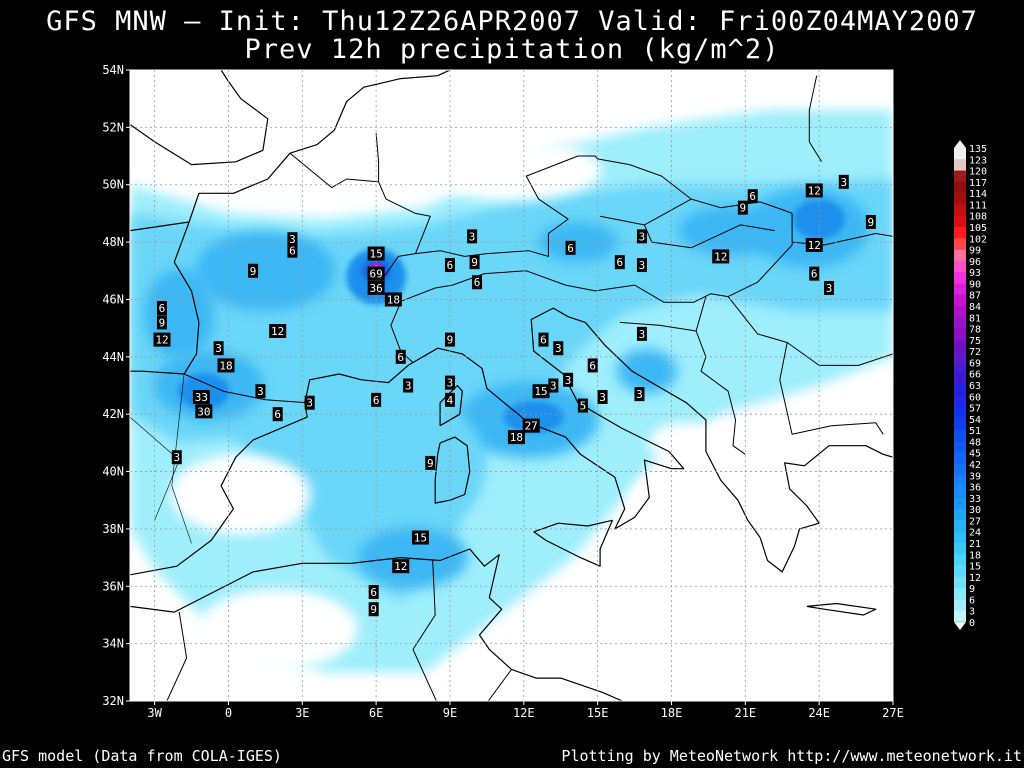 This screenshot has height=768, width=1024. Describe the element at coordinates (113, 242) in the screenshot. I see `y-tick-label: 48N` at that location.